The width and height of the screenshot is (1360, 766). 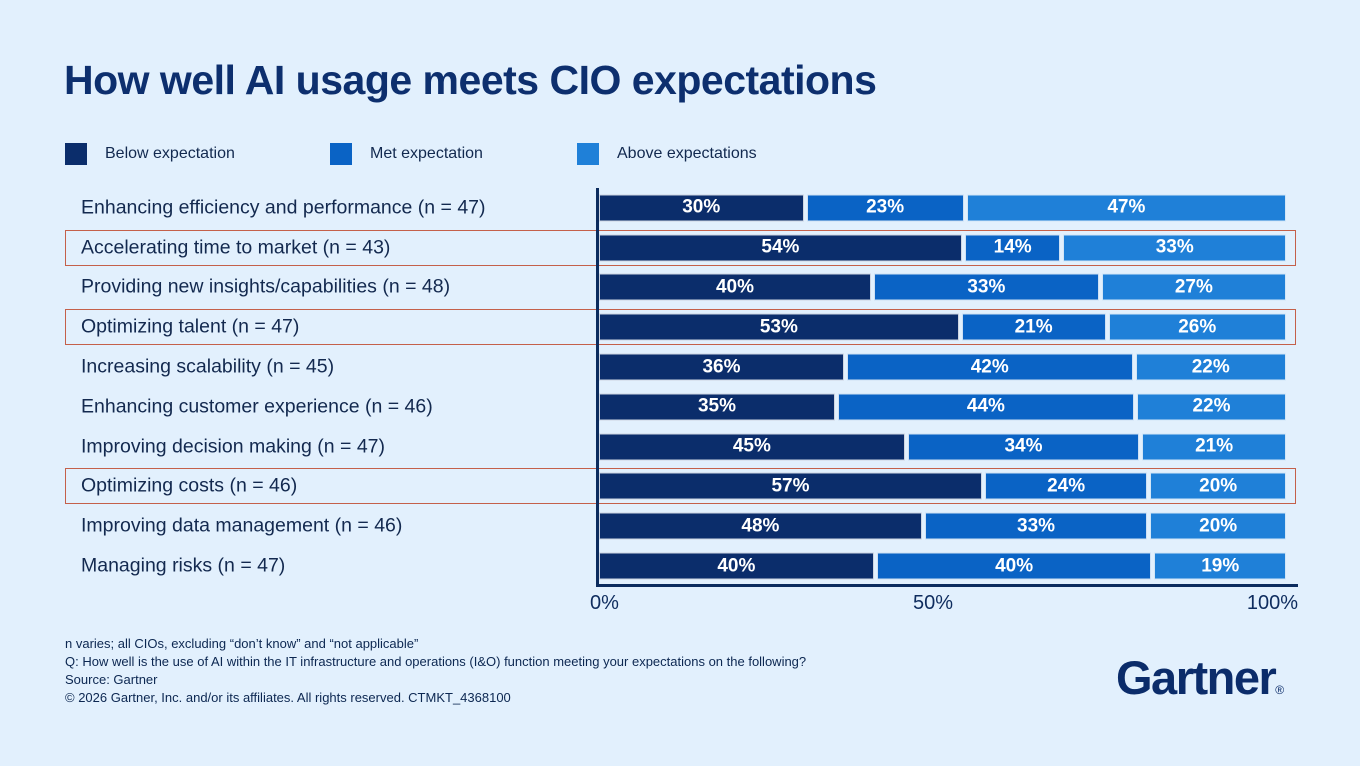 I want to click on bar-segment-met: 23%, so click(x=885, y=208).